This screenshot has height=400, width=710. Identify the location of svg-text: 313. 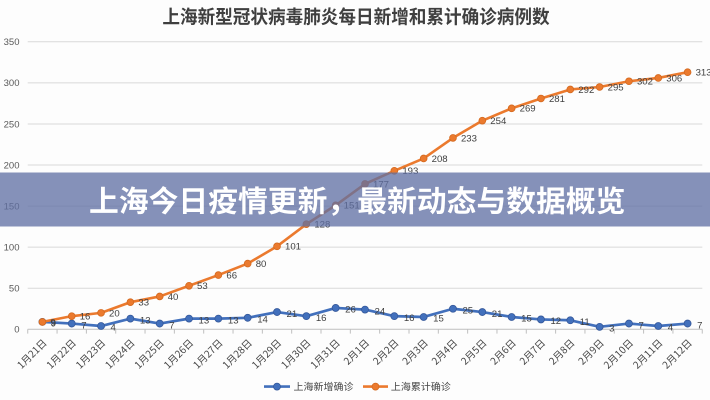
(703, 73).